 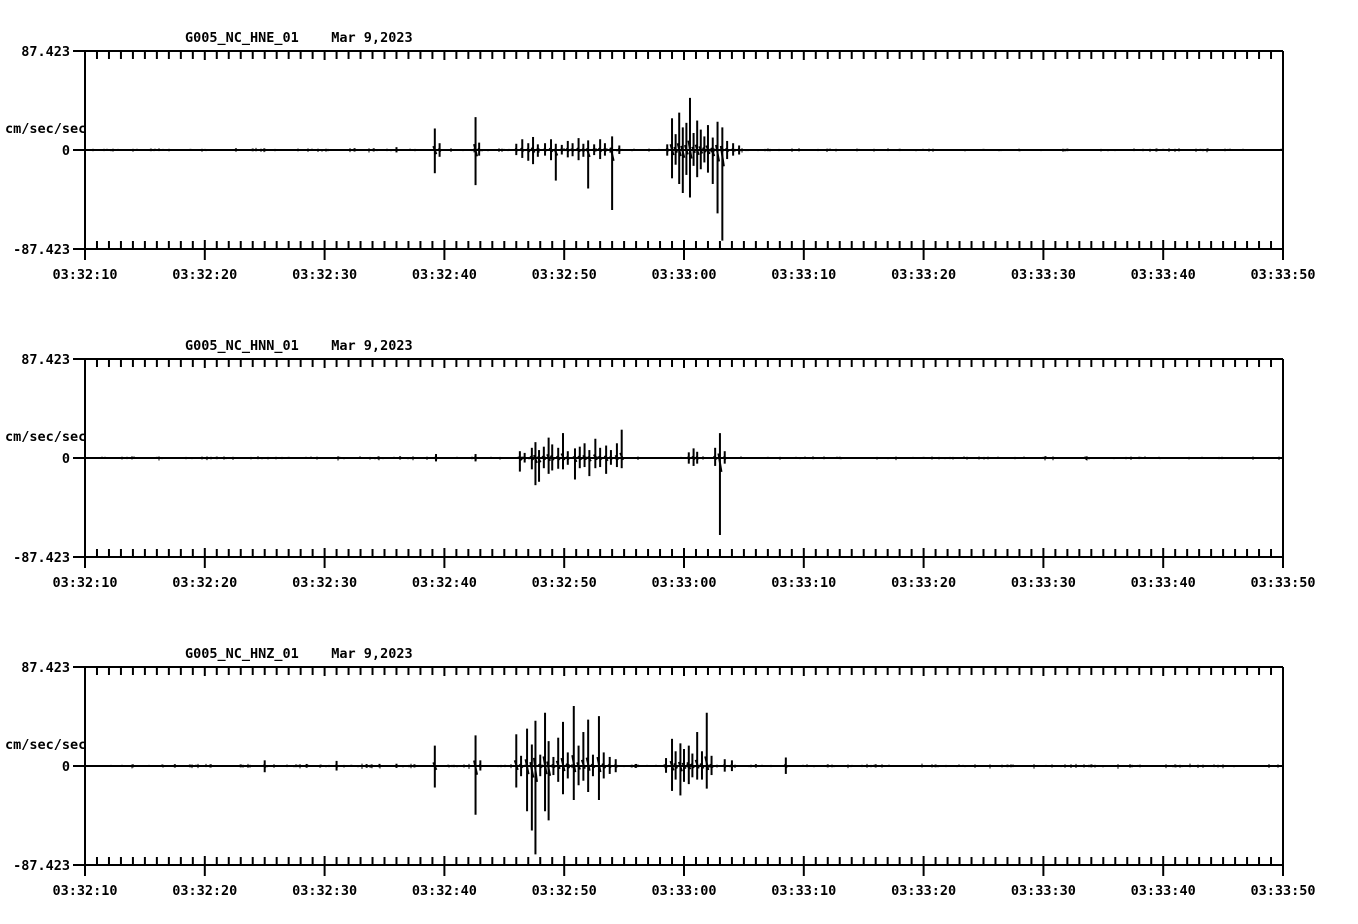 What do you see at coordinates (299, 654) in the screenshot?
I see `panel-title: G005_NC_HNZ_01 Mar 9,2023` at bounding box center [299, 654].